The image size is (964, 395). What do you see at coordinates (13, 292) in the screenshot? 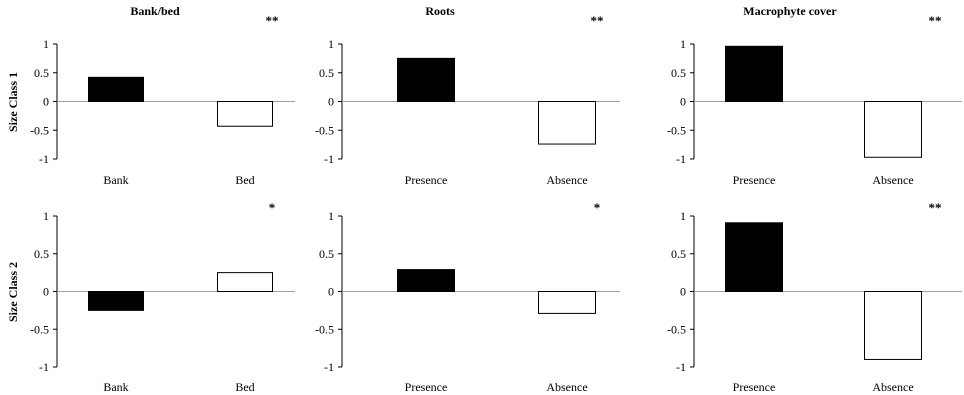
I see `row-label-size-class-2: Size Class 2` at bounding box center [13, 292].